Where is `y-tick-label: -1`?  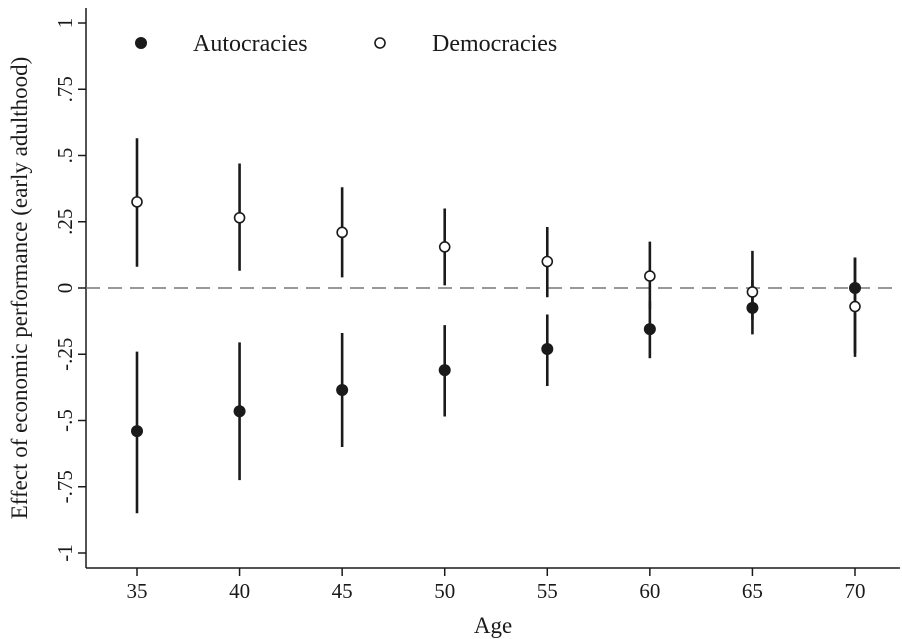
y-tick-label: -1 is located at coordinates (65, 553).